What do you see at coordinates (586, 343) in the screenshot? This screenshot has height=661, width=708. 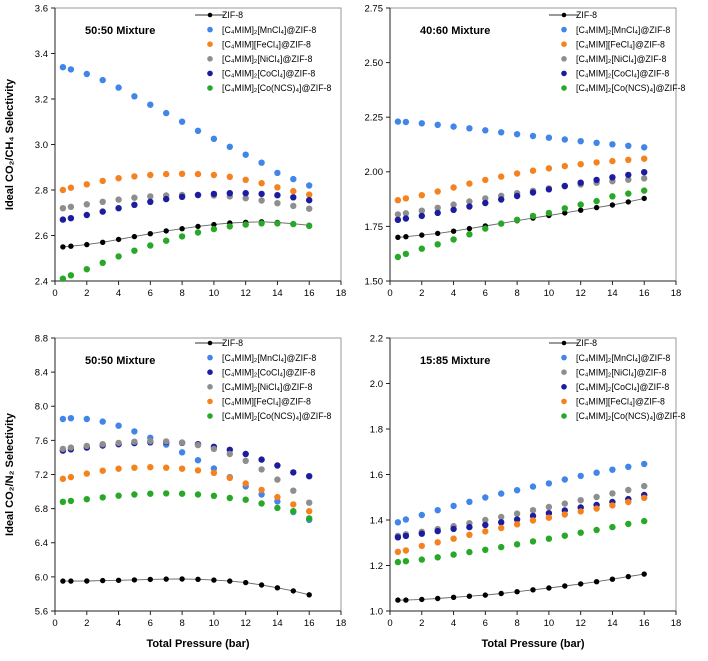 I see `legend-label: ZIF-8` at bounding box center [586, 343].